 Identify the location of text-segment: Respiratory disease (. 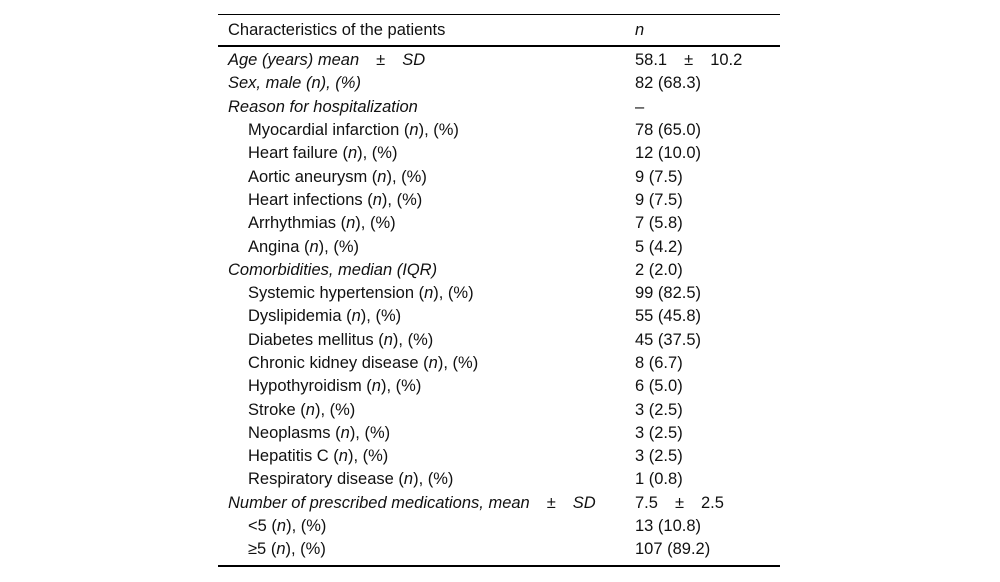
(326, 479).